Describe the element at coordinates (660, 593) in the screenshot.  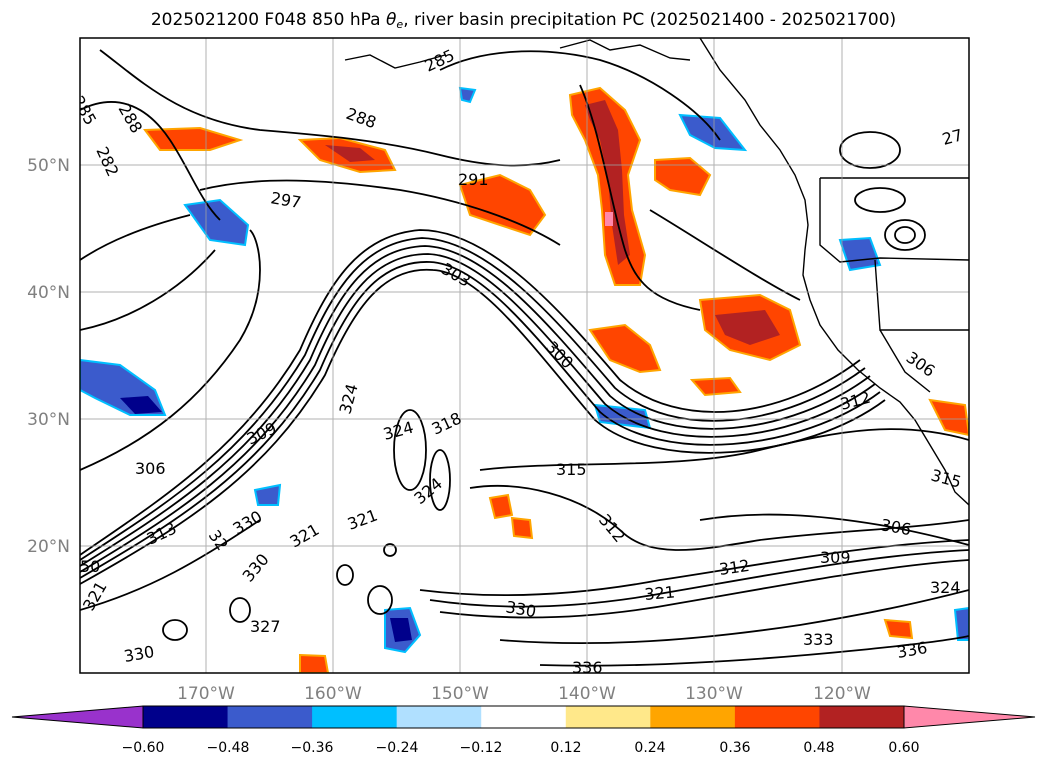
I see `contour-label: 321` at that location.